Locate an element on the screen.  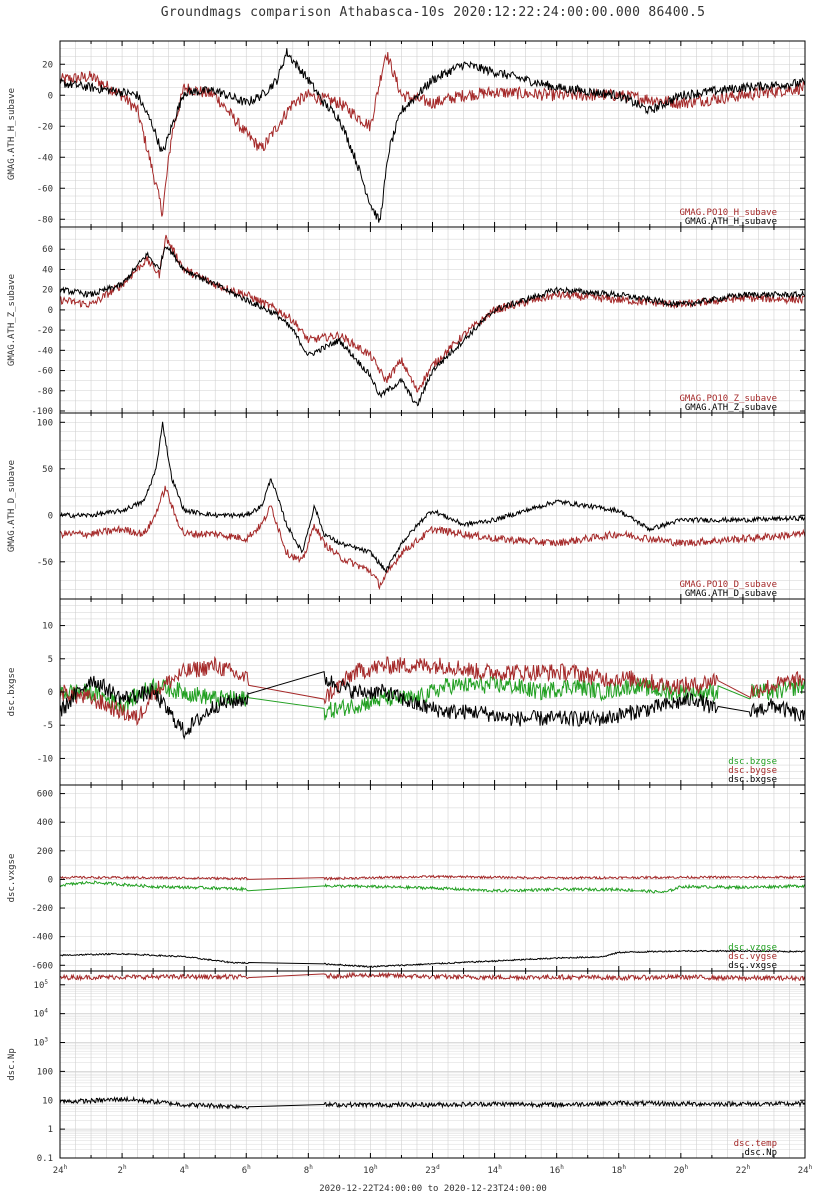
series-line-gmag-ath-z-subave is located at coordinates (432, 326).